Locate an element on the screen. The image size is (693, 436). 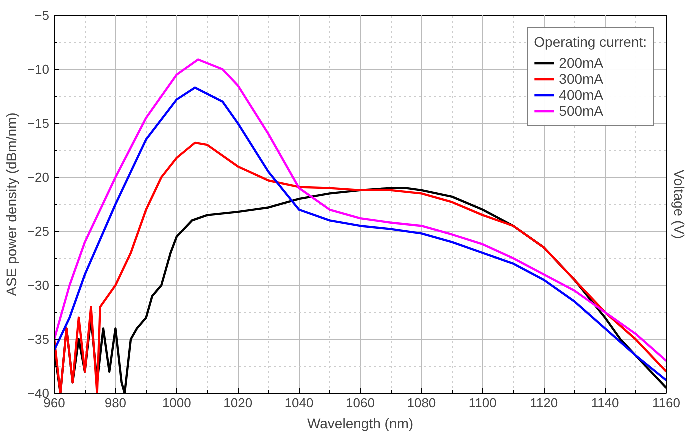
y2-axis-title: Voltage (V) is located at coordinates (680, 205).